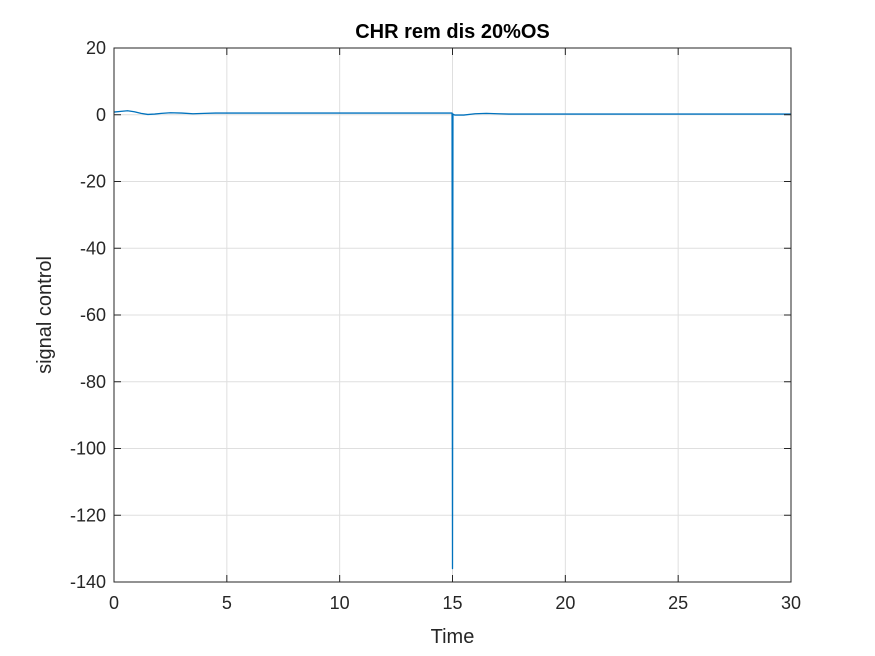  What do you see at coordinates (678, 603) in the screenshot?
I see `x-tick-label: 25` at bounding box center [678, 603].